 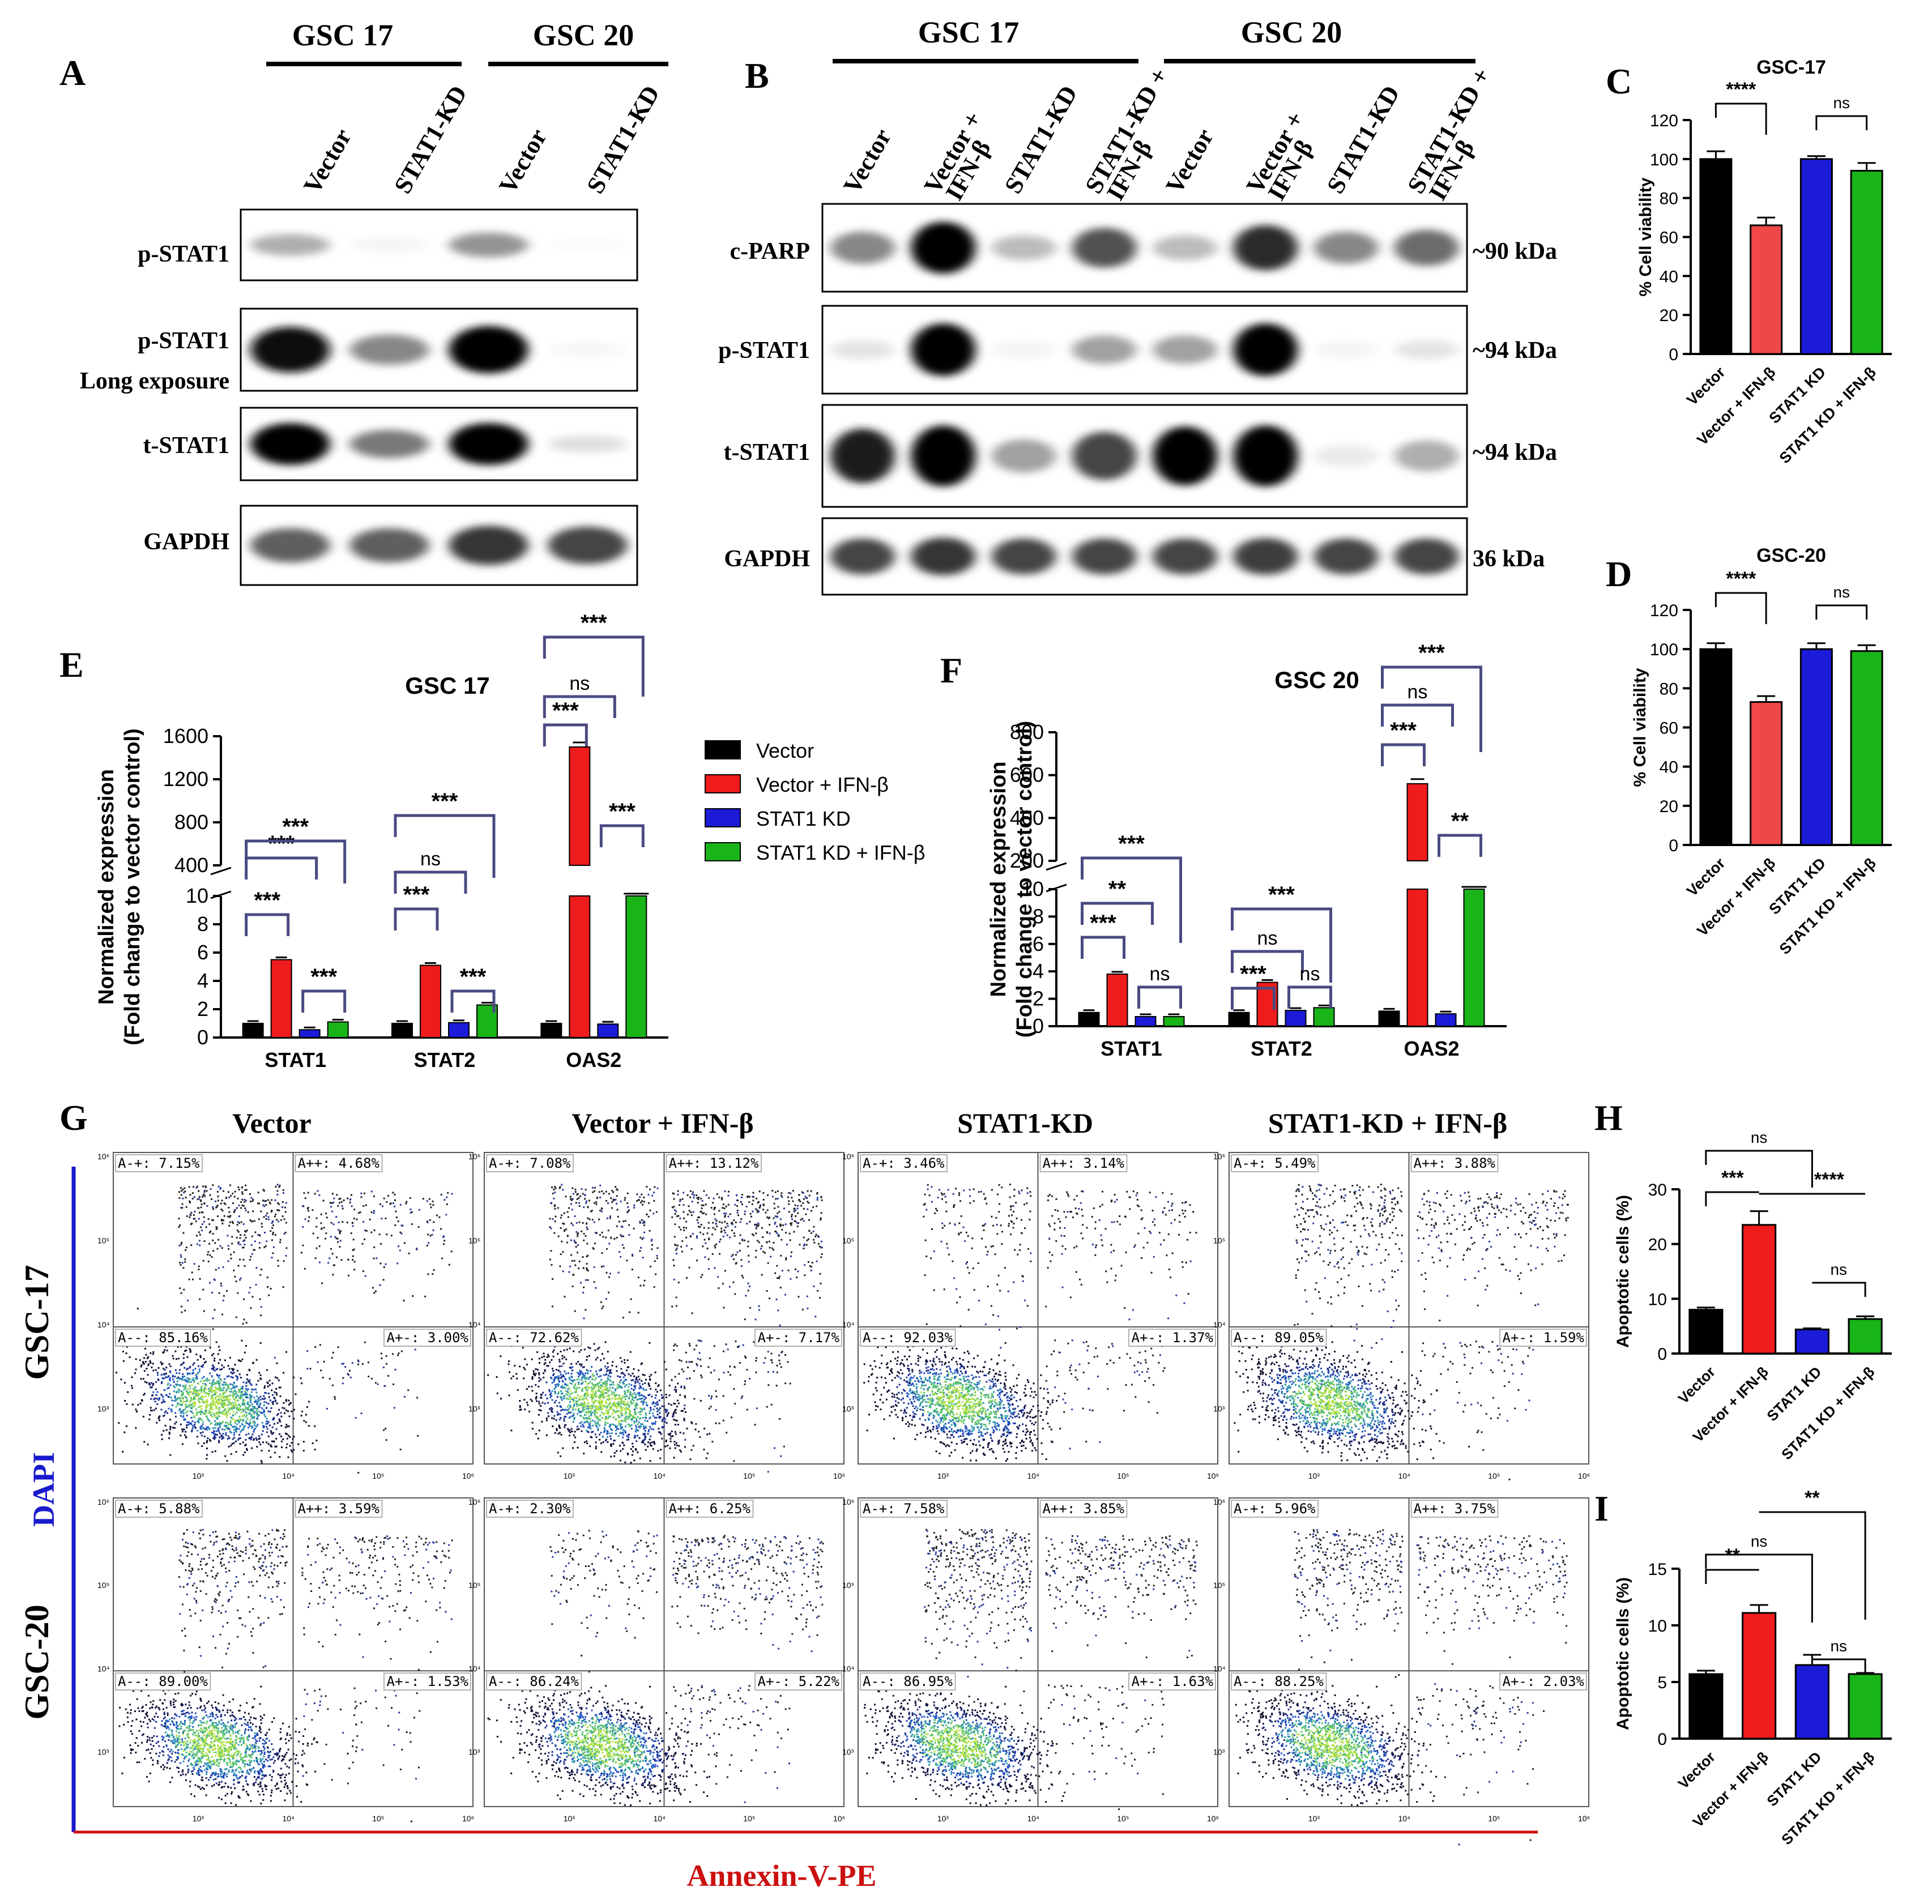 I want to click on blot-band, so click(x=862, y=456).